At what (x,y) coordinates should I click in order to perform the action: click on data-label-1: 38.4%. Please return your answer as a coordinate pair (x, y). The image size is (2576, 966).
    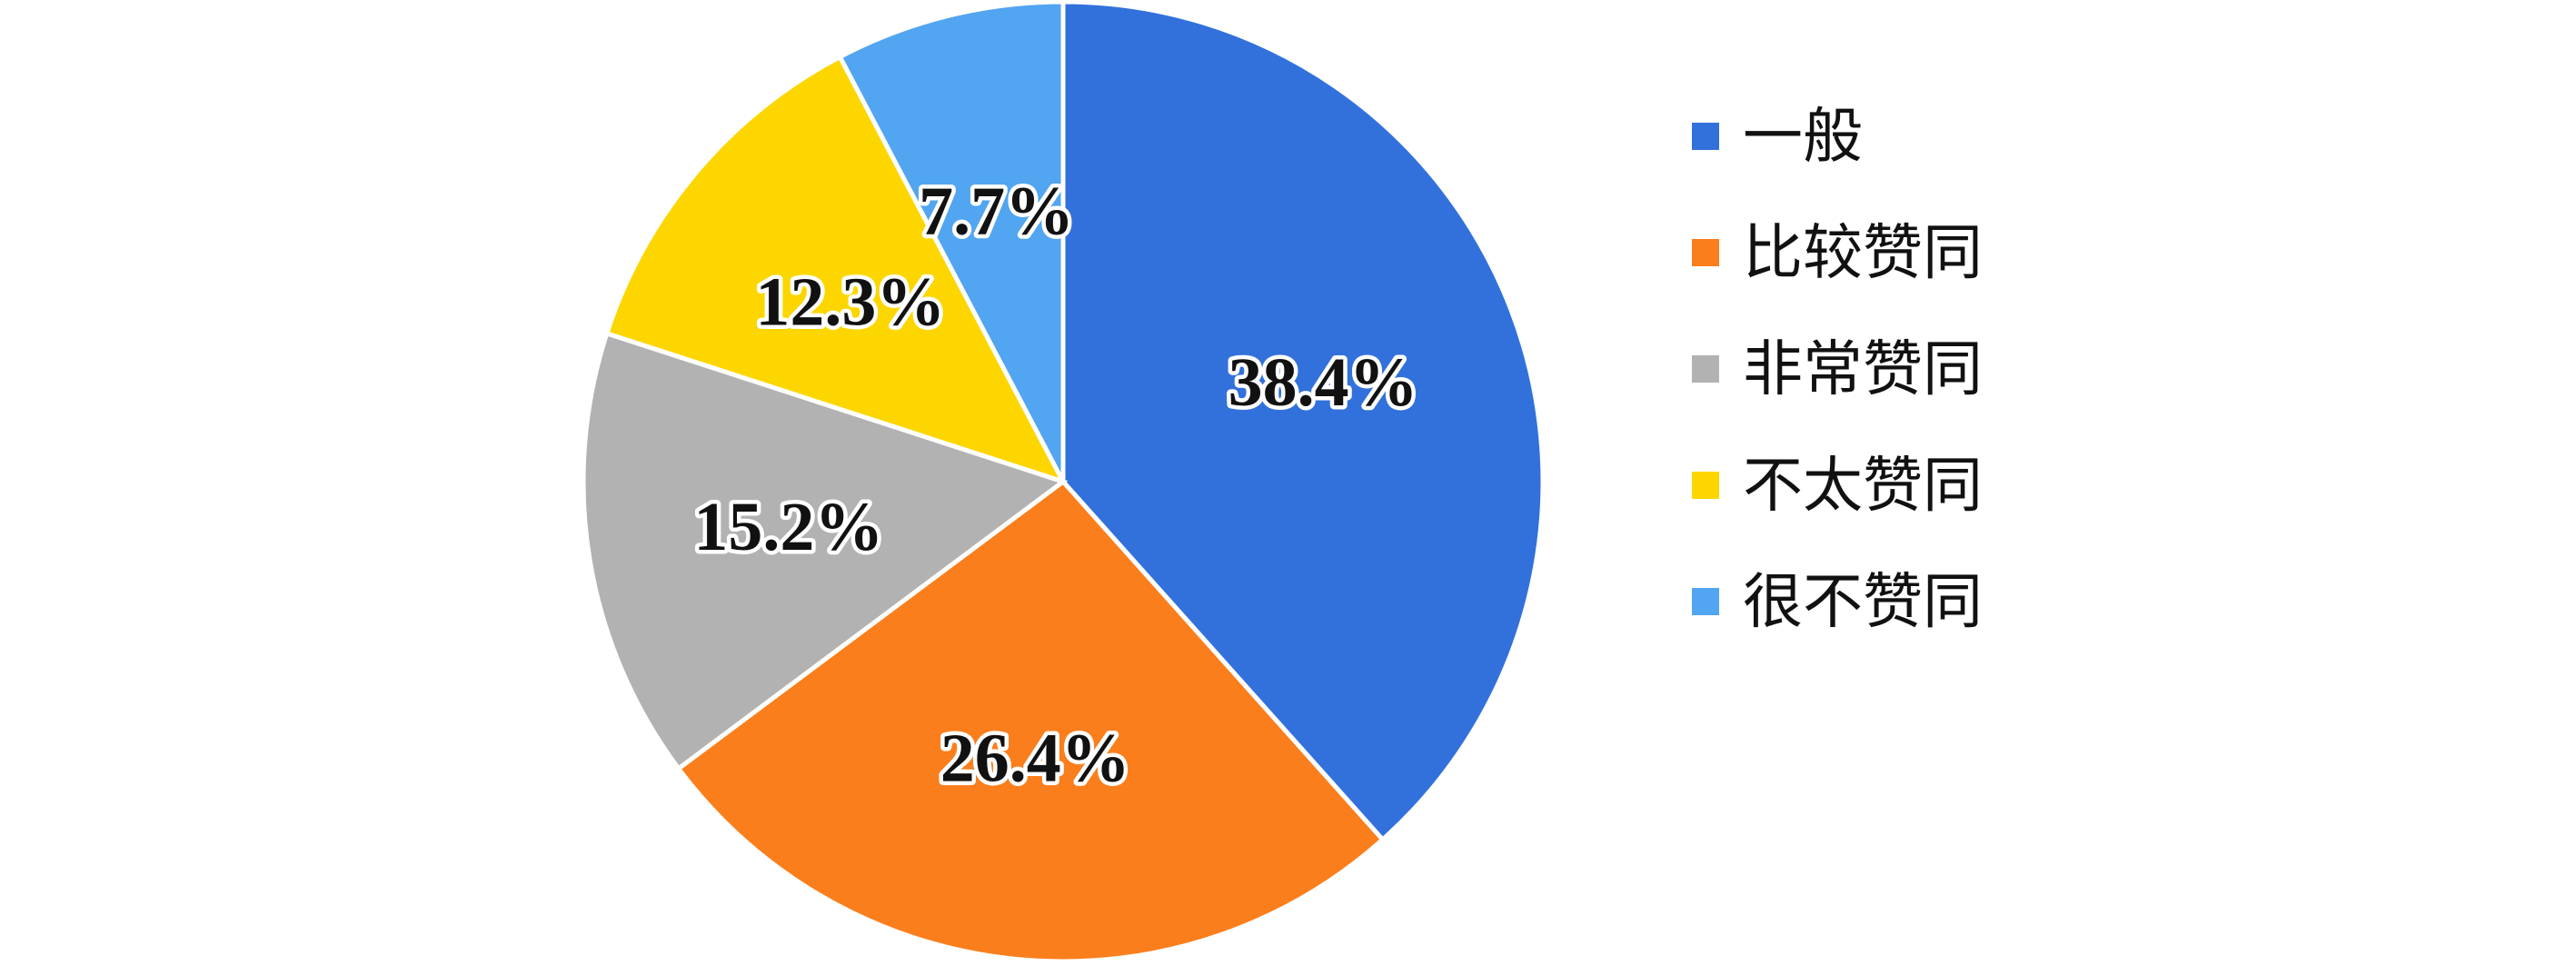
    Looking at the image, I should click on (1323, 383).